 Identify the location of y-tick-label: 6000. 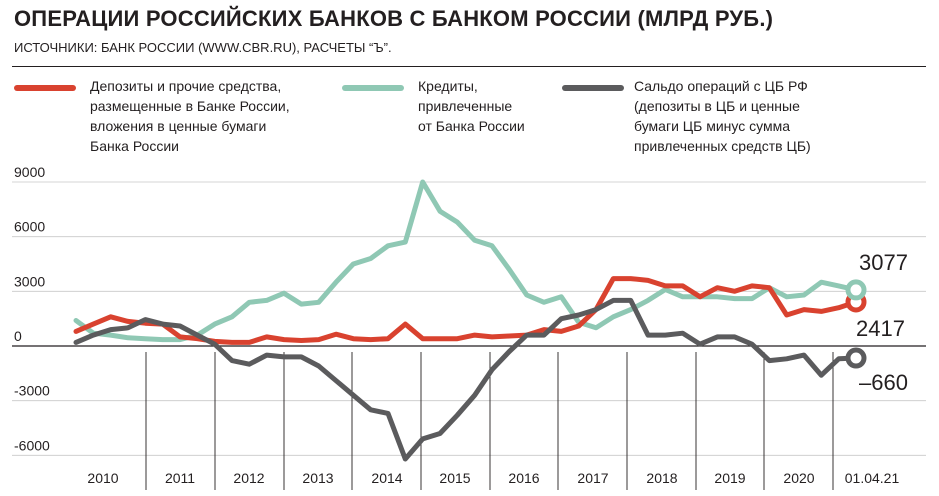
(29, 227).